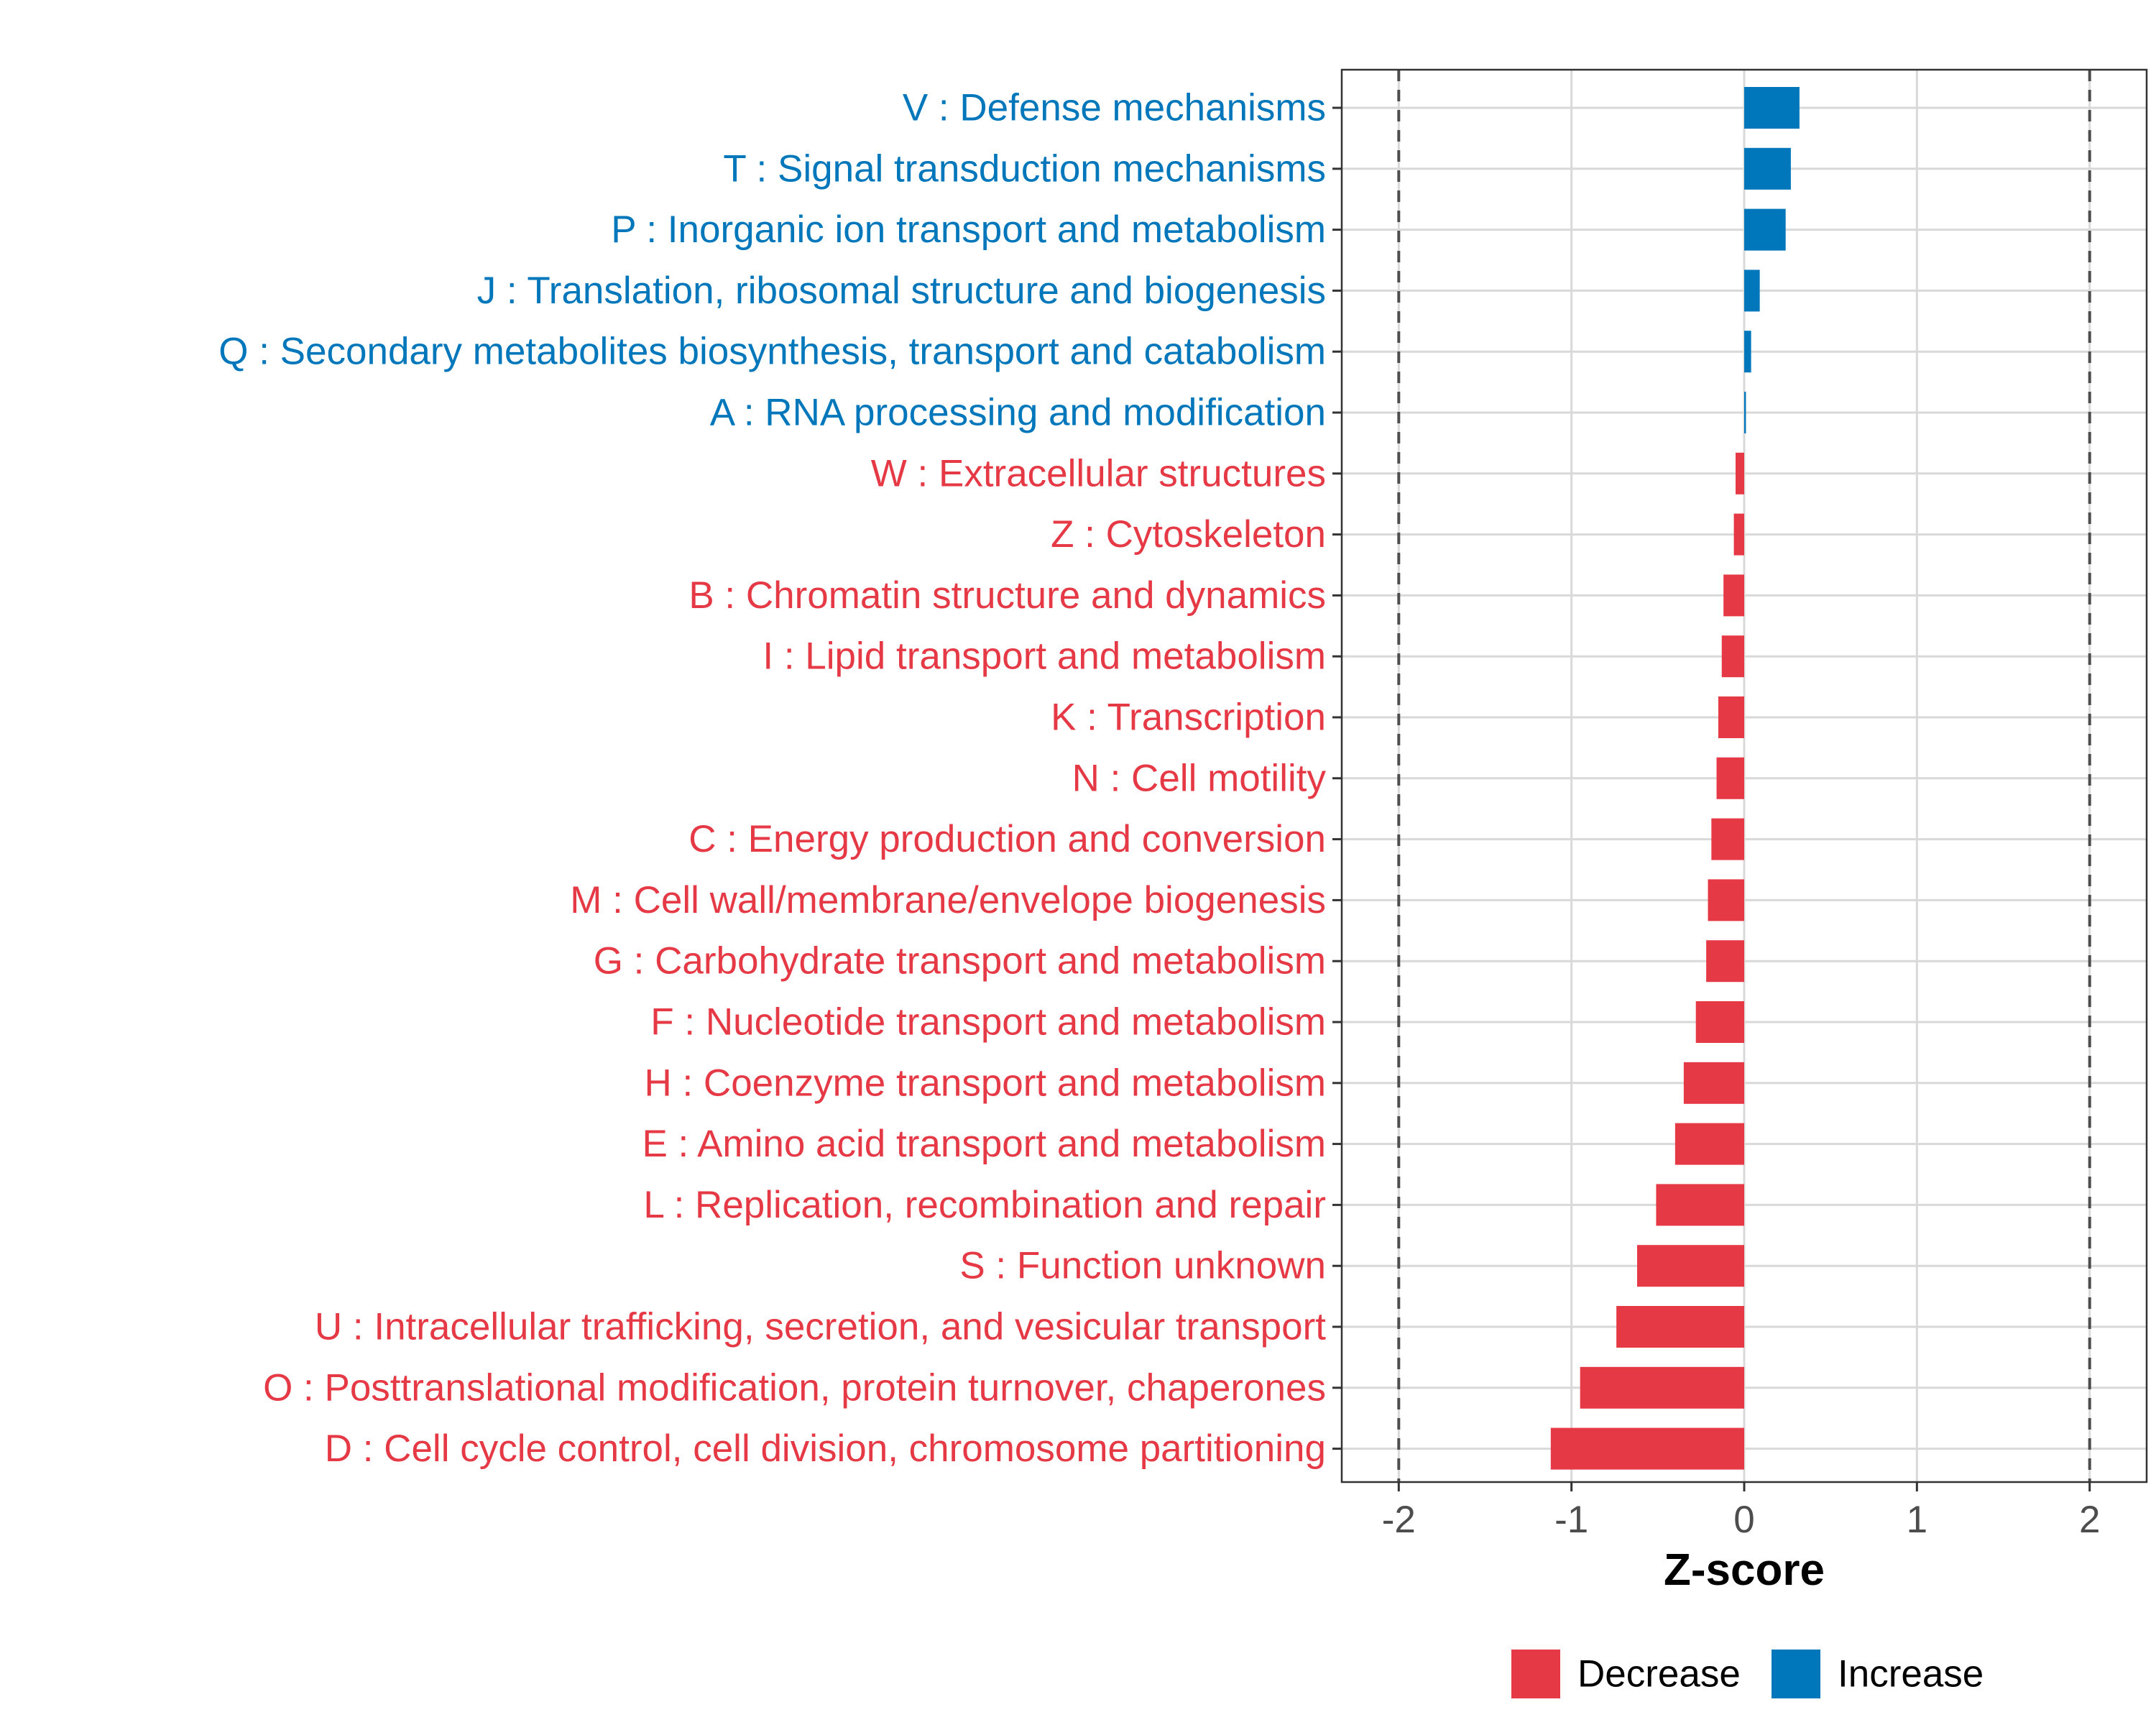 The image size is (2156, 1725). What do you see at coordinates (1917, 1520) in the screenshot?
I see `x-tick-label-3: 1` at bounding box center [1917, 1520].